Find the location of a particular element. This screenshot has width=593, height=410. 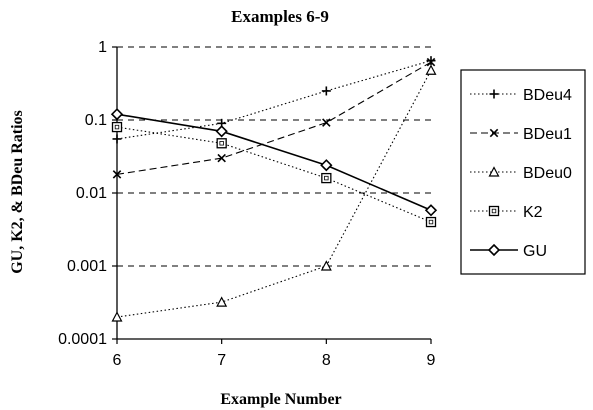

legend-label-bdeu1: BDeu1 is located at coordinates (547, 134).